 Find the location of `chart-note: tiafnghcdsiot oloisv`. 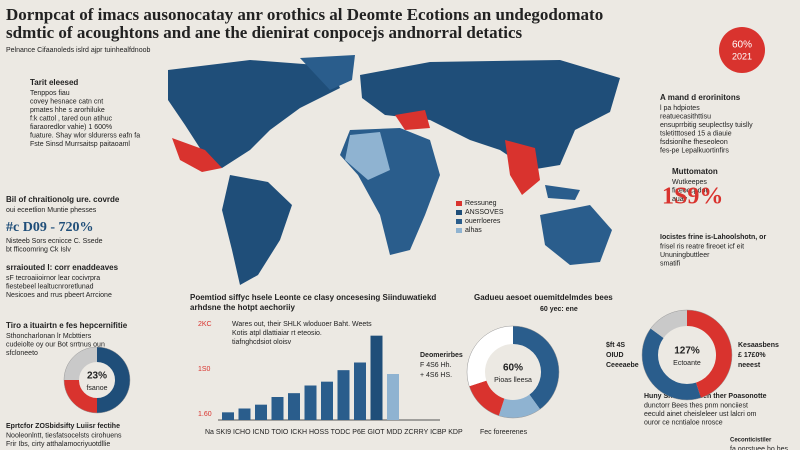

chart-note: tiafnghcdsiot oloisv is located at coordinates (262, 342).